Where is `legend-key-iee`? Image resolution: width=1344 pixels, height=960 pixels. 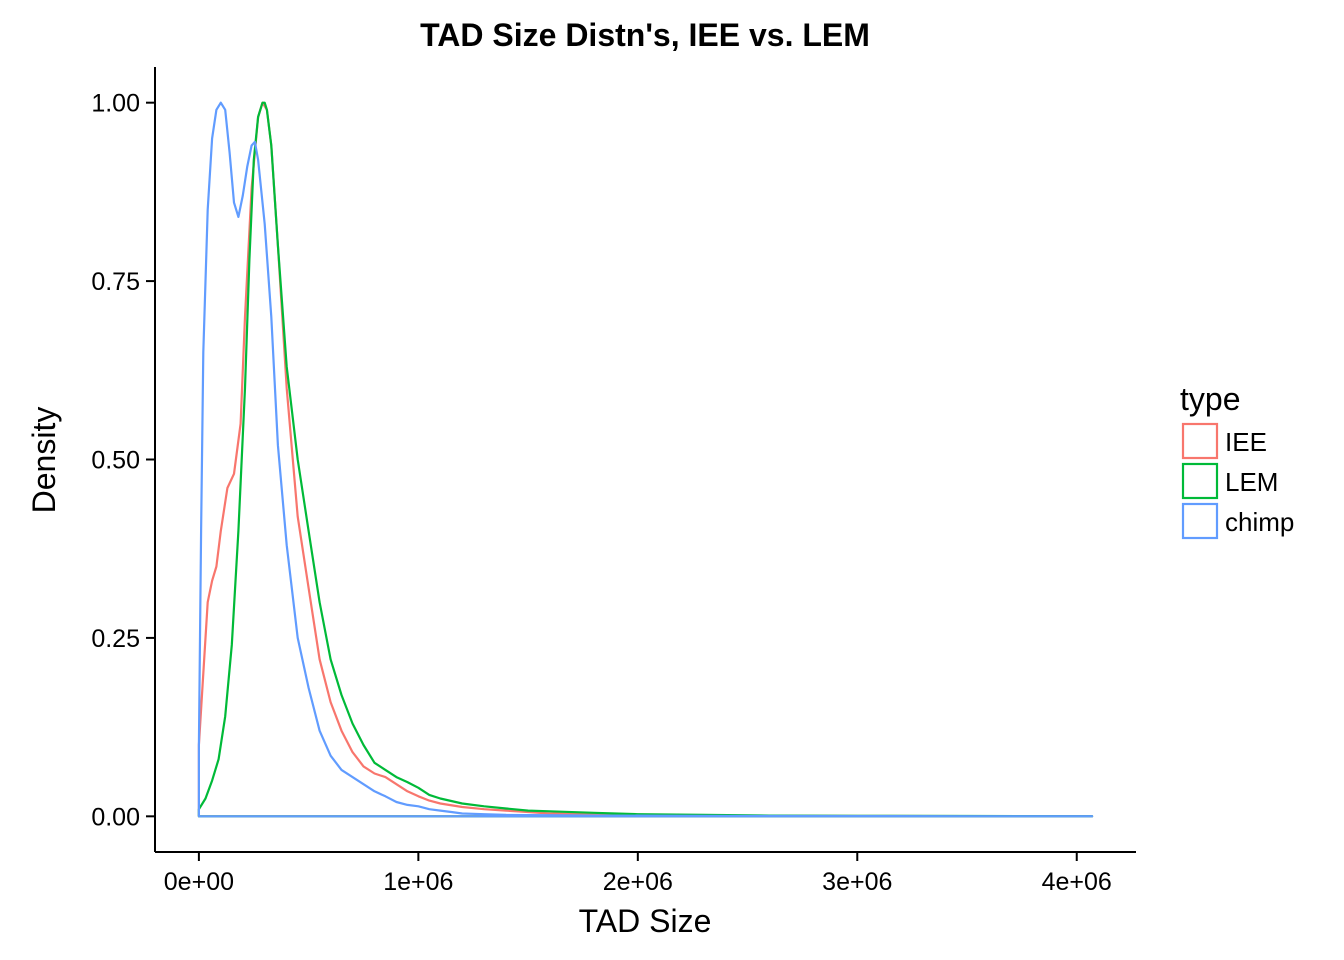 legend-key-iee is located at coordinates (1200, 441).